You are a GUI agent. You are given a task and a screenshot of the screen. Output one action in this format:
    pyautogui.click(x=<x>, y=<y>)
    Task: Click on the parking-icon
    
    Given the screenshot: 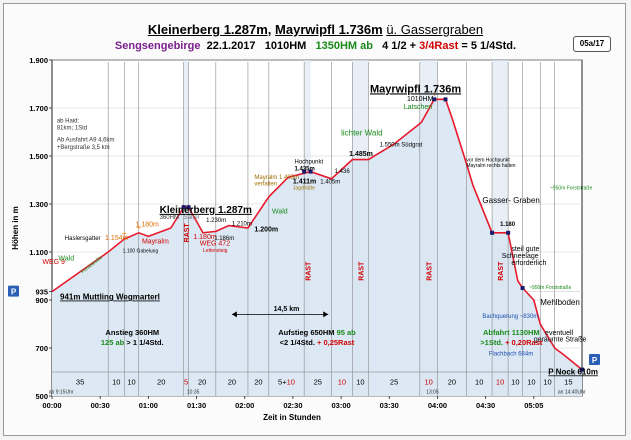 What is the action you would take?
    pyautogui.click(x=594, y=359)
    